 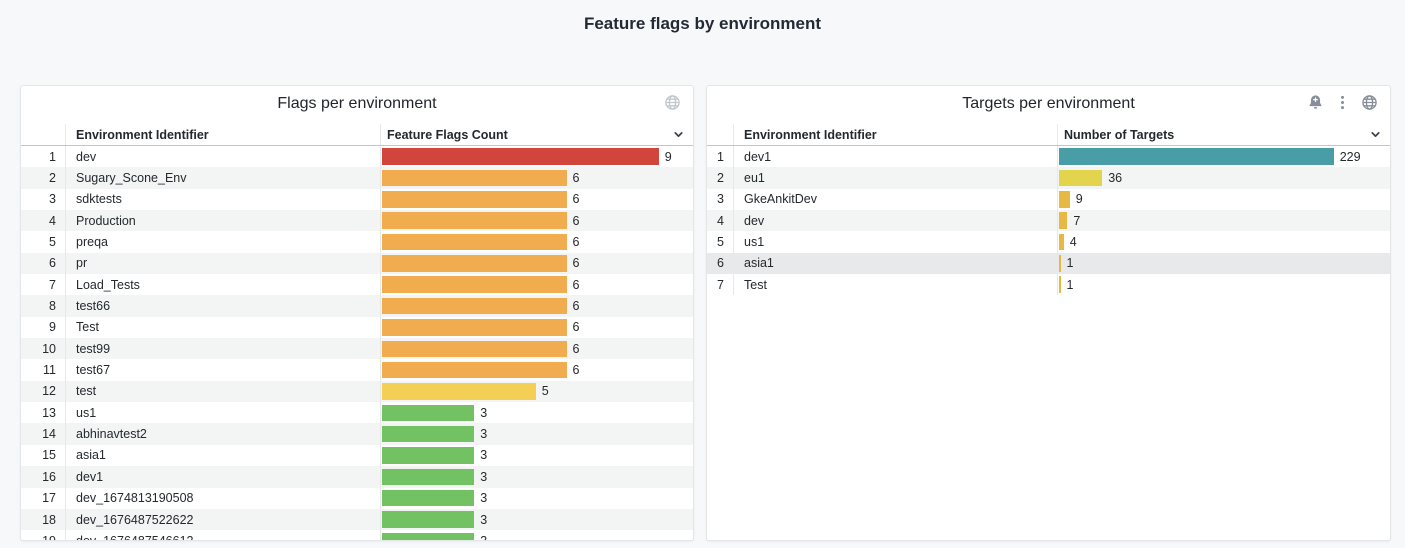 I want to click on value-column-header: Feature Flags Count, so click(x=536, y=134).